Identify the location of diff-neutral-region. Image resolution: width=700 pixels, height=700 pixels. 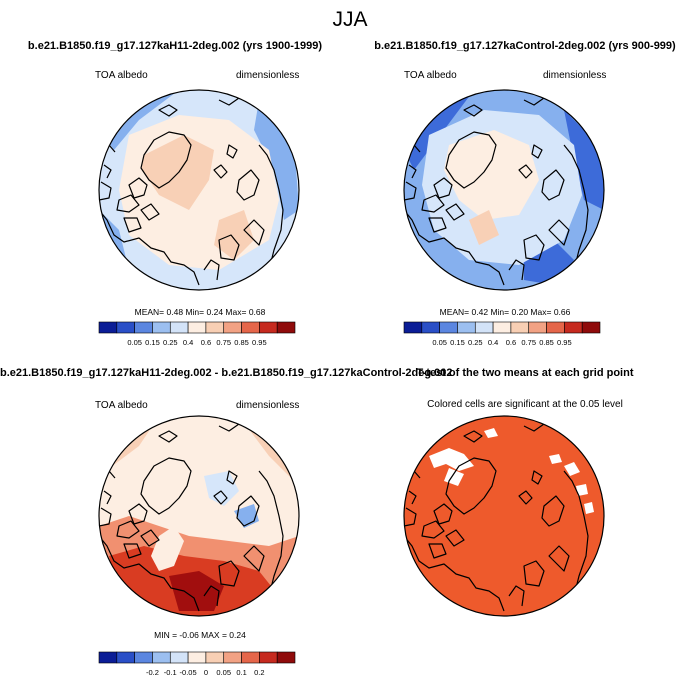
(167, 548).